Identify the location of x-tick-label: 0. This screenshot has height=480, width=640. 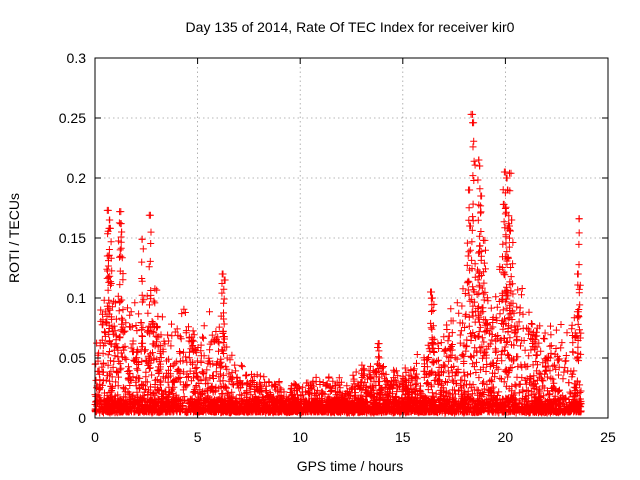
(95, 437).